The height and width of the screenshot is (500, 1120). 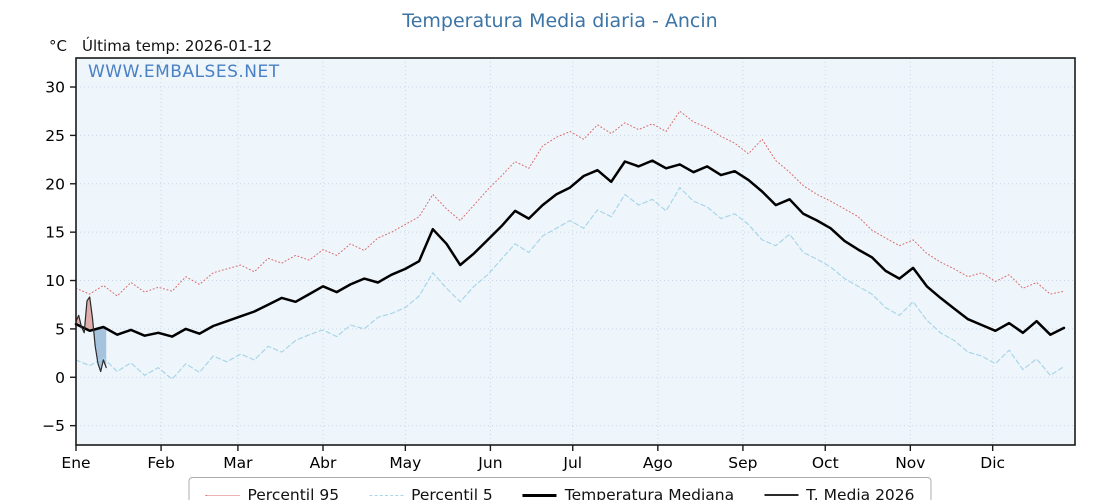 What do you see at coordinates (53, 426) in the screenshot?
I see `y-tick-label: −5` at bounding box center [53, 426].